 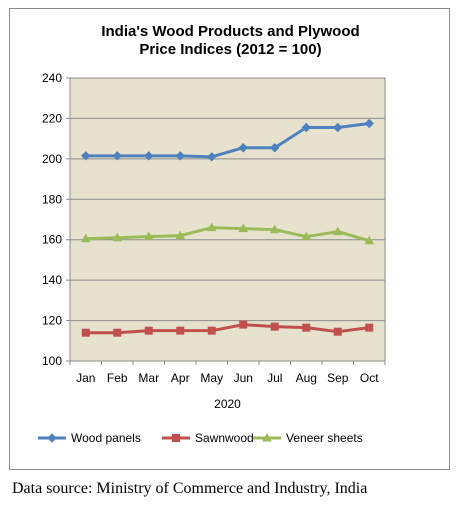 I want to click on legend-marker-sawnwood, so click(x=176, y=438).